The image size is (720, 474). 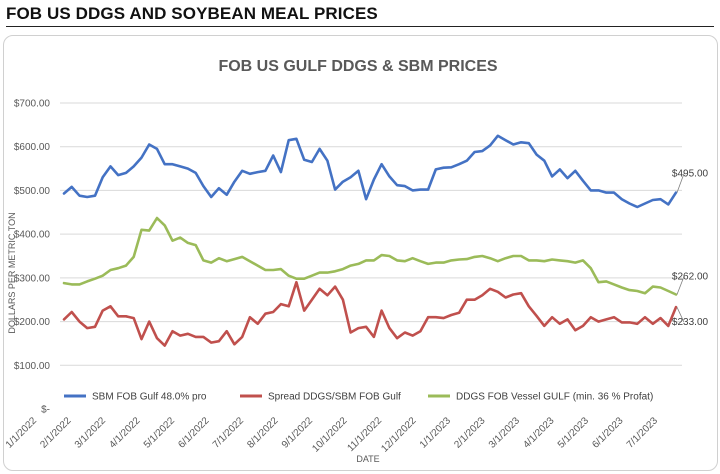 I want to click on x-tick-label: 5/1/2023, so click(x=574, y=433).